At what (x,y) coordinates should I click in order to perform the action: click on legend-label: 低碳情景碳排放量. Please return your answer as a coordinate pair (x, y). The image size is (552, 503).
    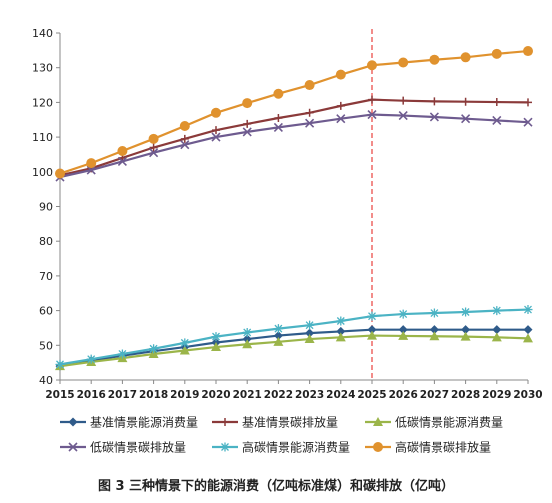
    Looking at the image, I should click on (138, 447).